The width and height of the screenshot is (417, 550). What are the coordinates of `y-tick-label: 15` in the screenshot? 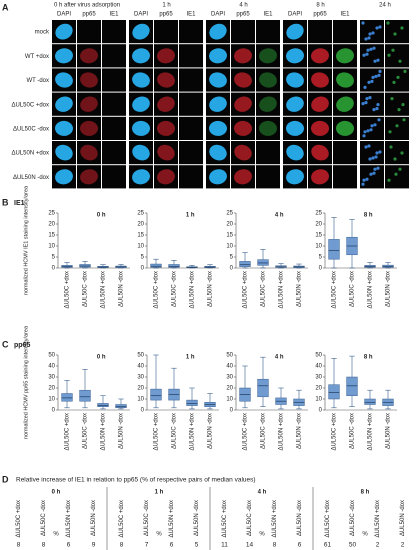 It's located at (229, 236).